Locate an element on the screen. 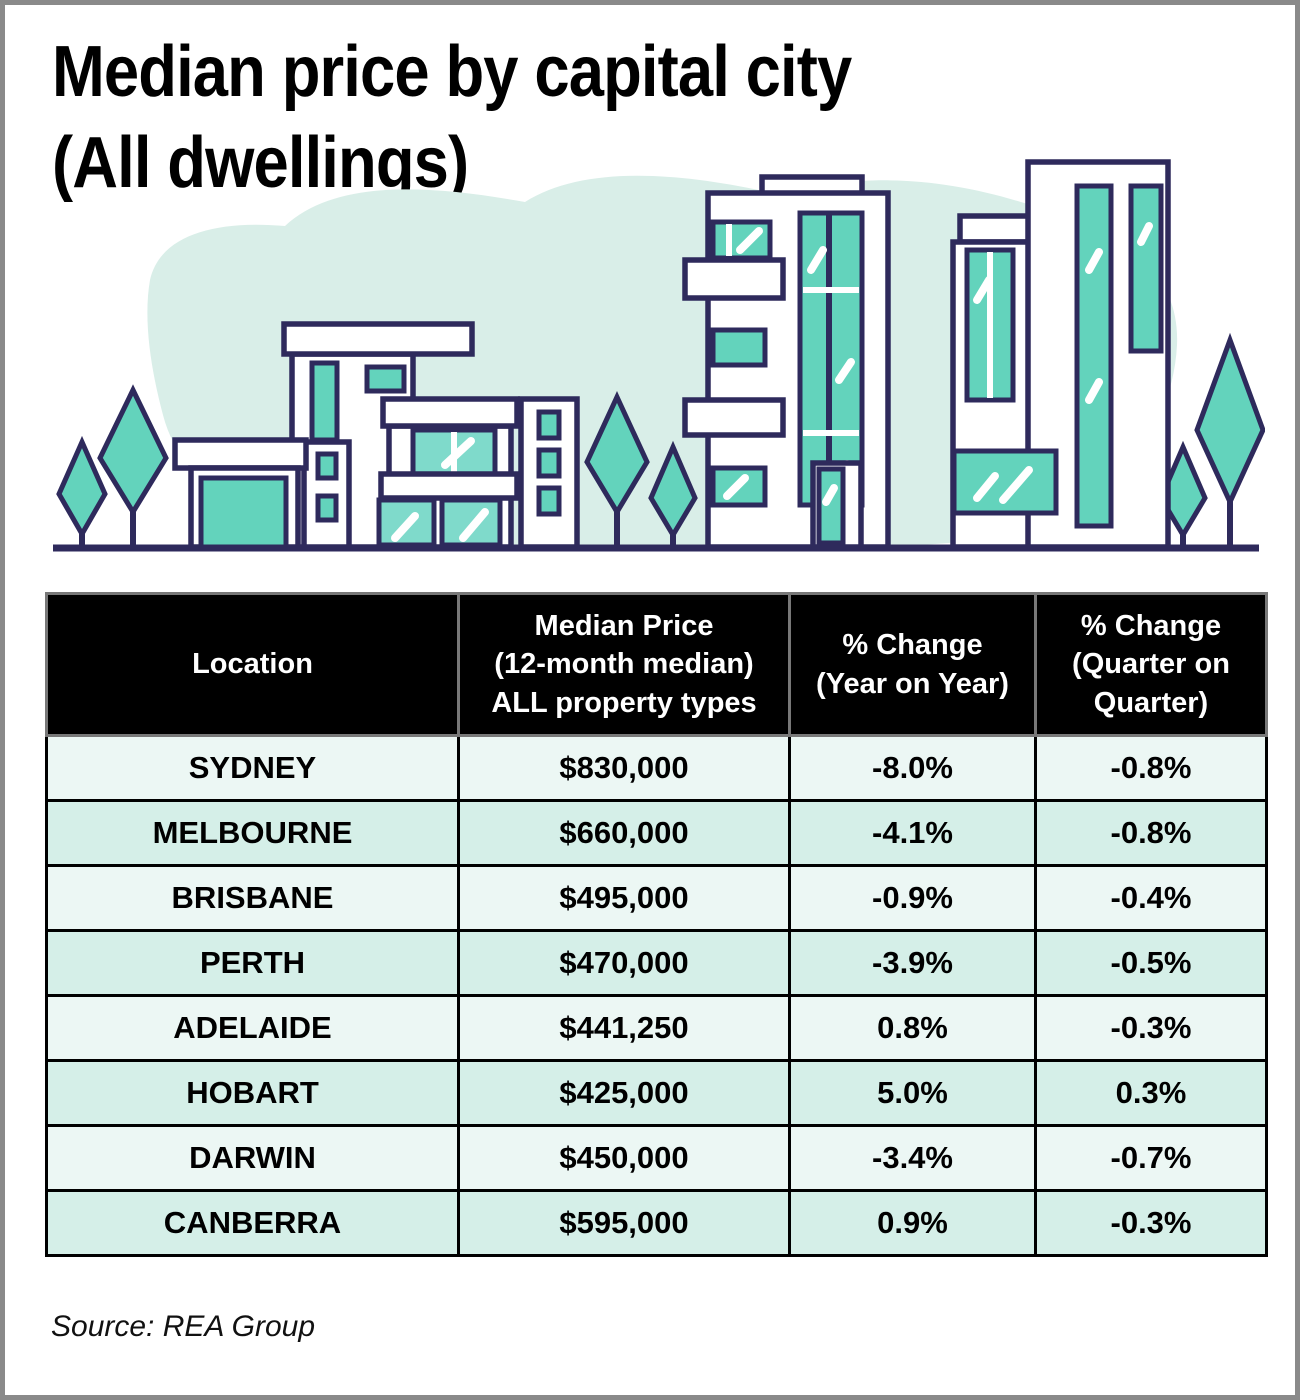 The height and width of the screenshot is (1400, 1300). table-row: ADELAIDE $441,250 0.8% -0.3% is located at coordinates (656, 1028).